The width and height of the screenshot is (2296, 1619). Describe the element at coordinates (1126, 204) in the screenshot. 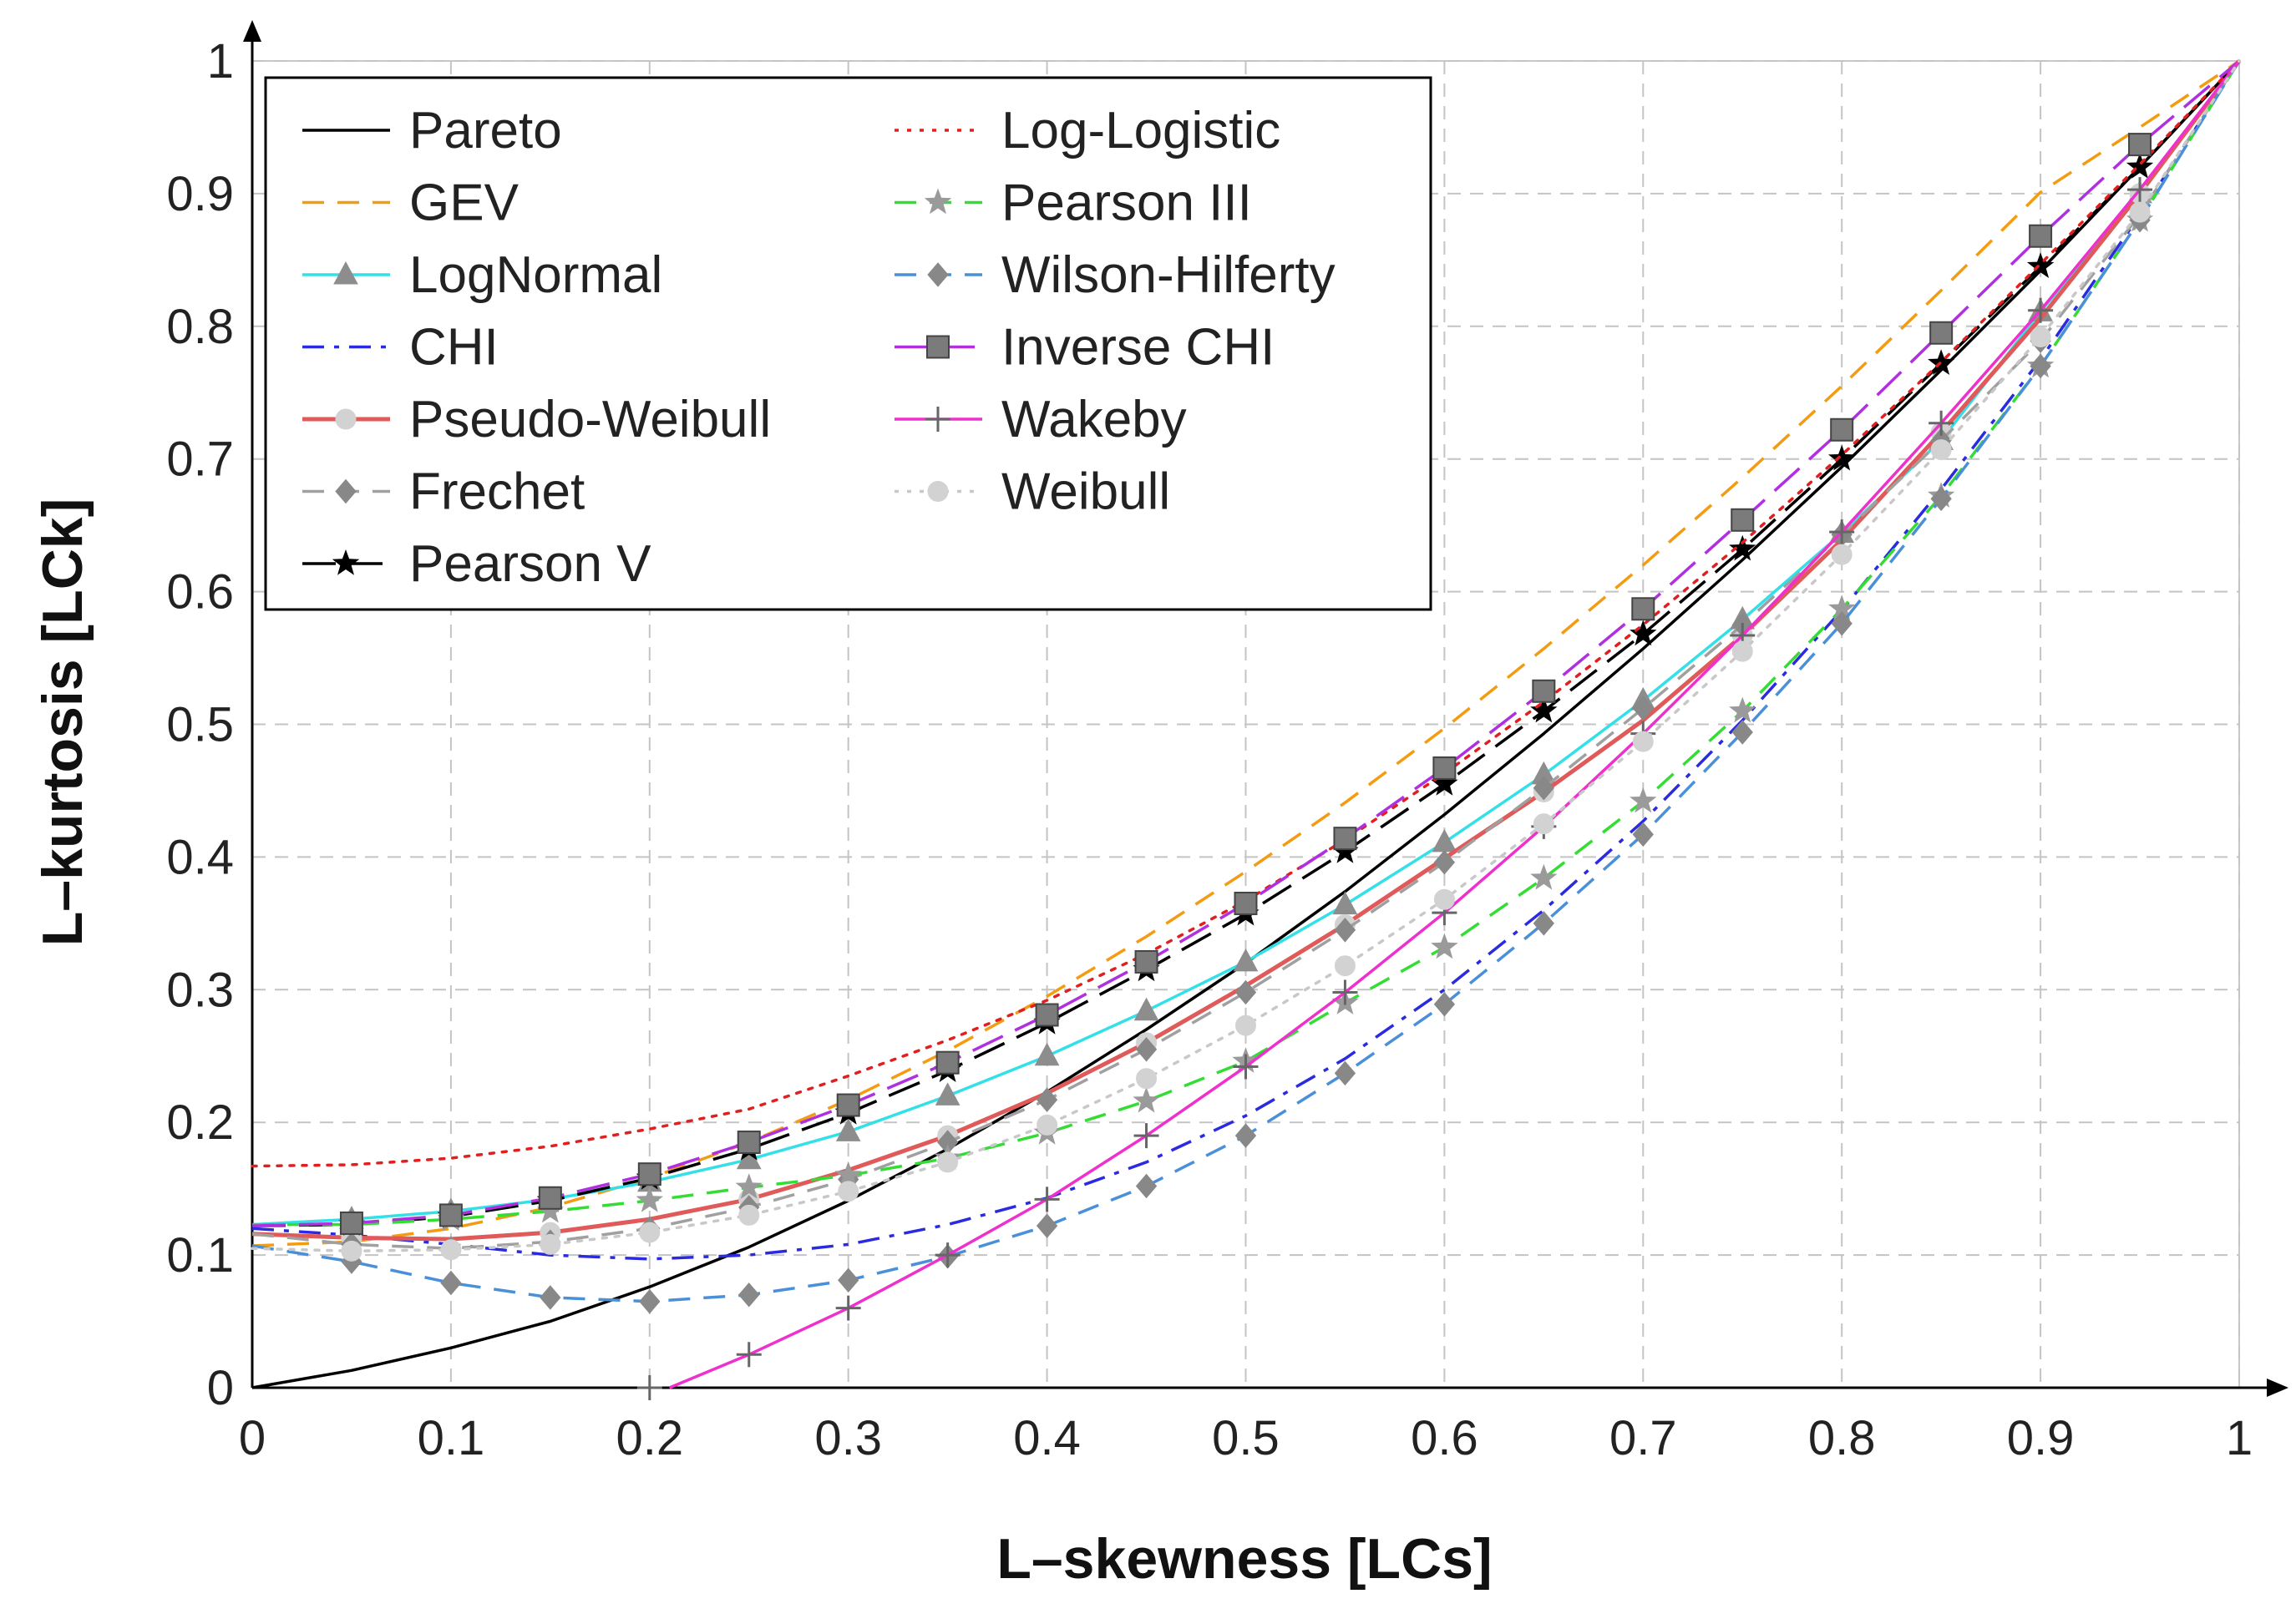

I see `legend-label: Pearson III` at that location.